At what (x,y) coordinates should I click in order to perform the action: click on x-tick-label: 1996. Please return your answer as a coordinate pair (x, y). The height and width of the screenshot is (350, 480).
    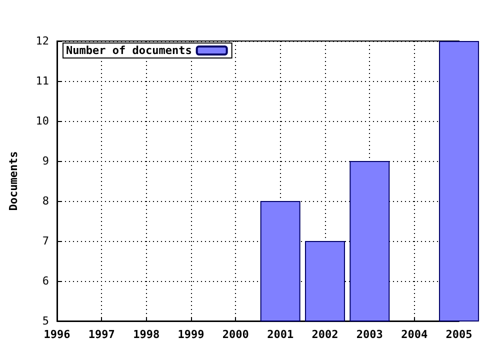
    Looking at the image, I should click on (57, 334).